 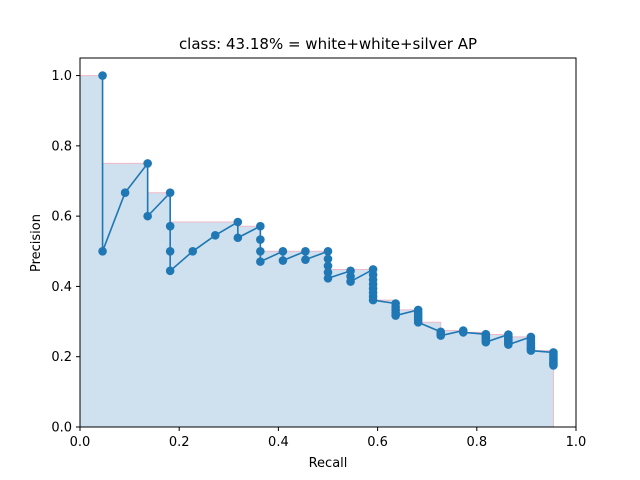 What do you see at coordinates (61, 287) in the screenshot?
I see `y-tick-label: 0.4` at bounding box center [61, 287].